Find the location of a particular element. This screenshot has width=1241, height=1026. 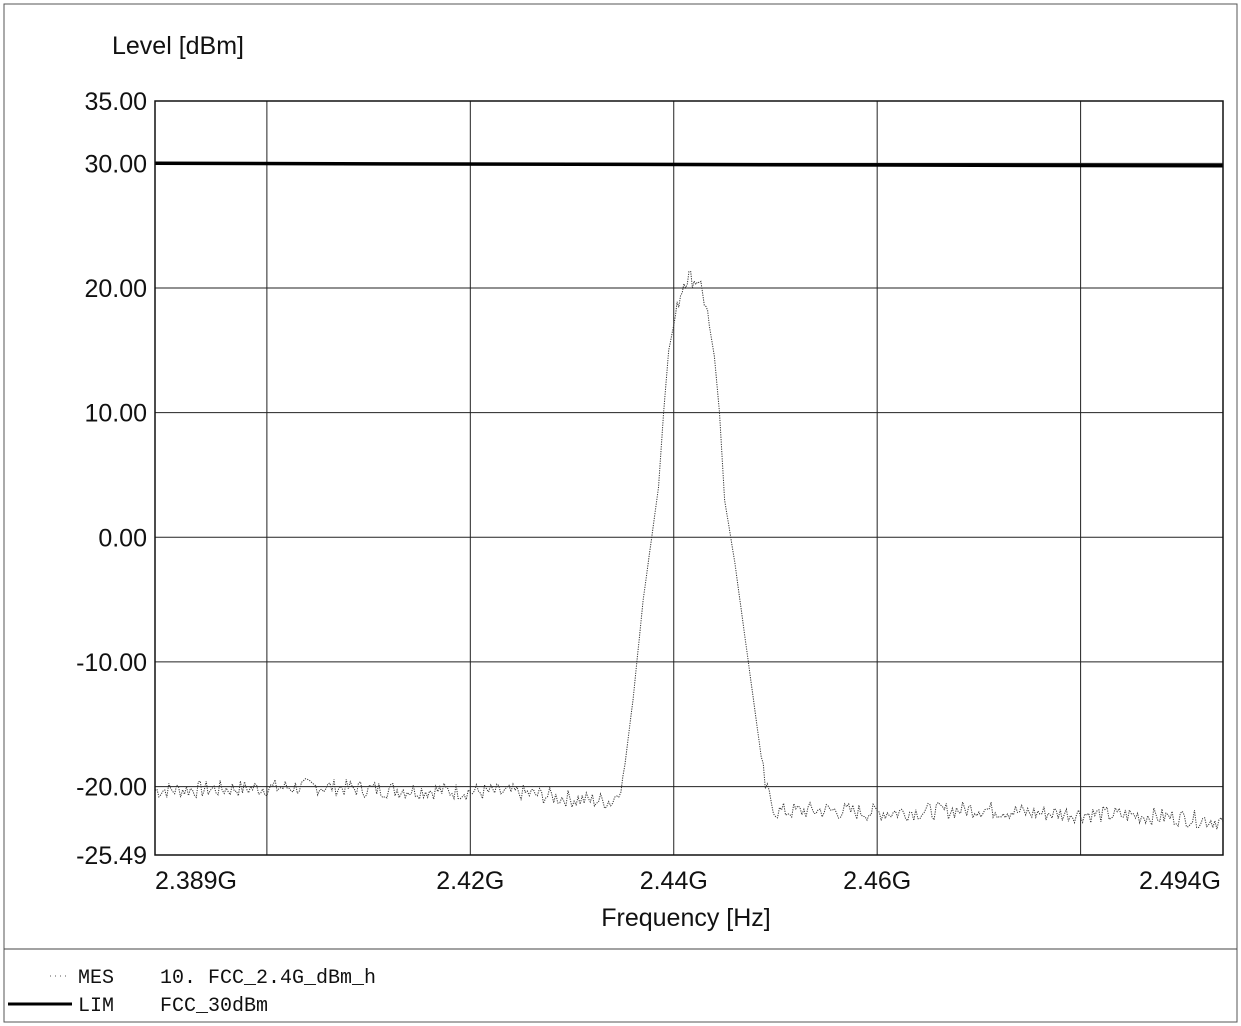

legend-mes-tag: MES is located at coordinates (96, 978).